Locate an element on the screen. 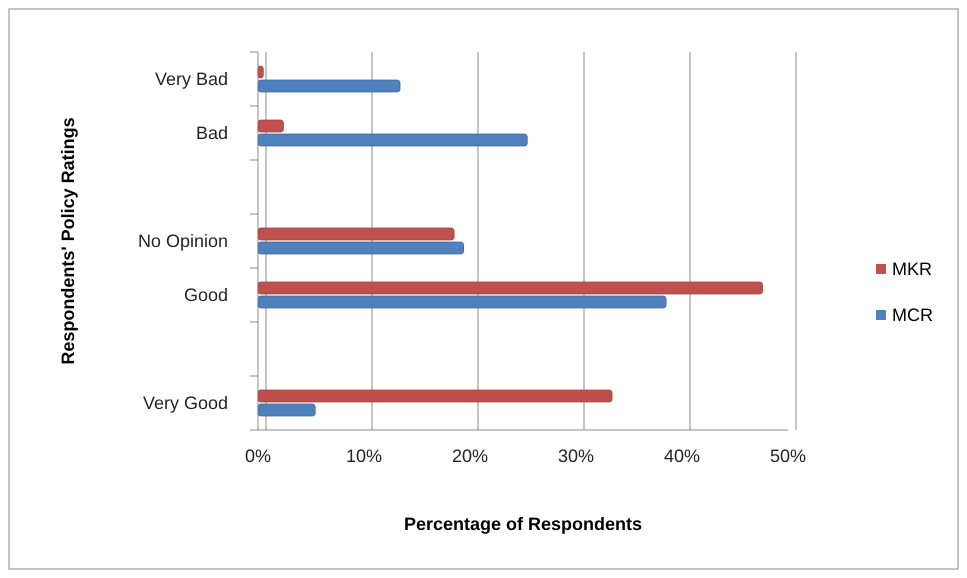 Image resolution: width=967 pixels, height=578 pixels. x-axis-title: Percentage of Respondents is located at coordinates (523, 524).